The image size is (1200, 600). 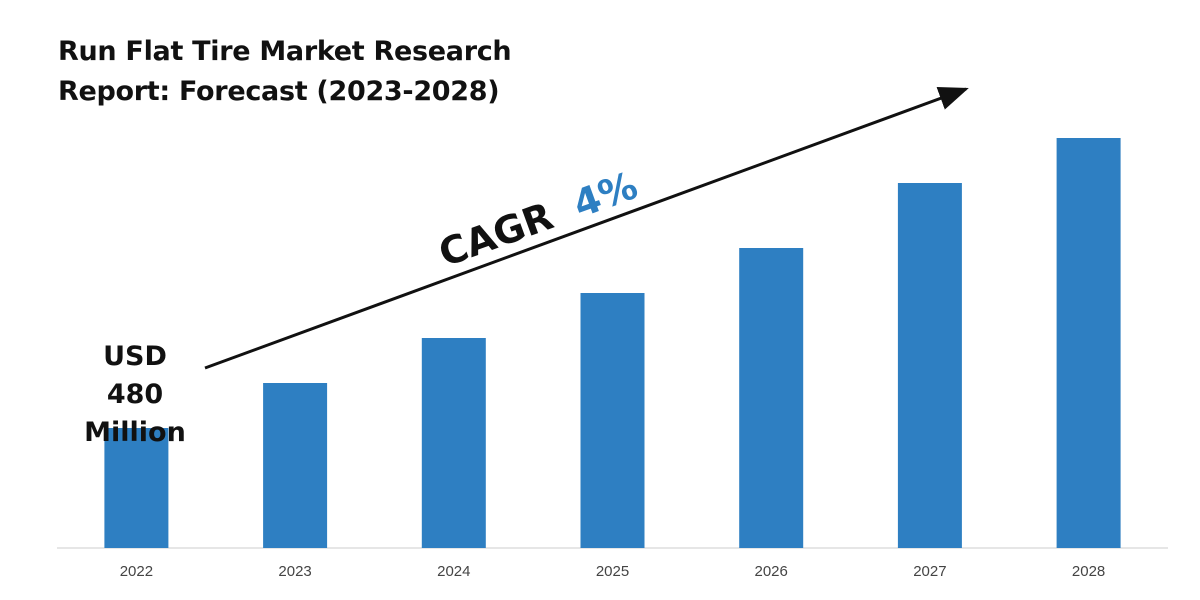 I want to click on bar-2023, so click(x=295, y=465).